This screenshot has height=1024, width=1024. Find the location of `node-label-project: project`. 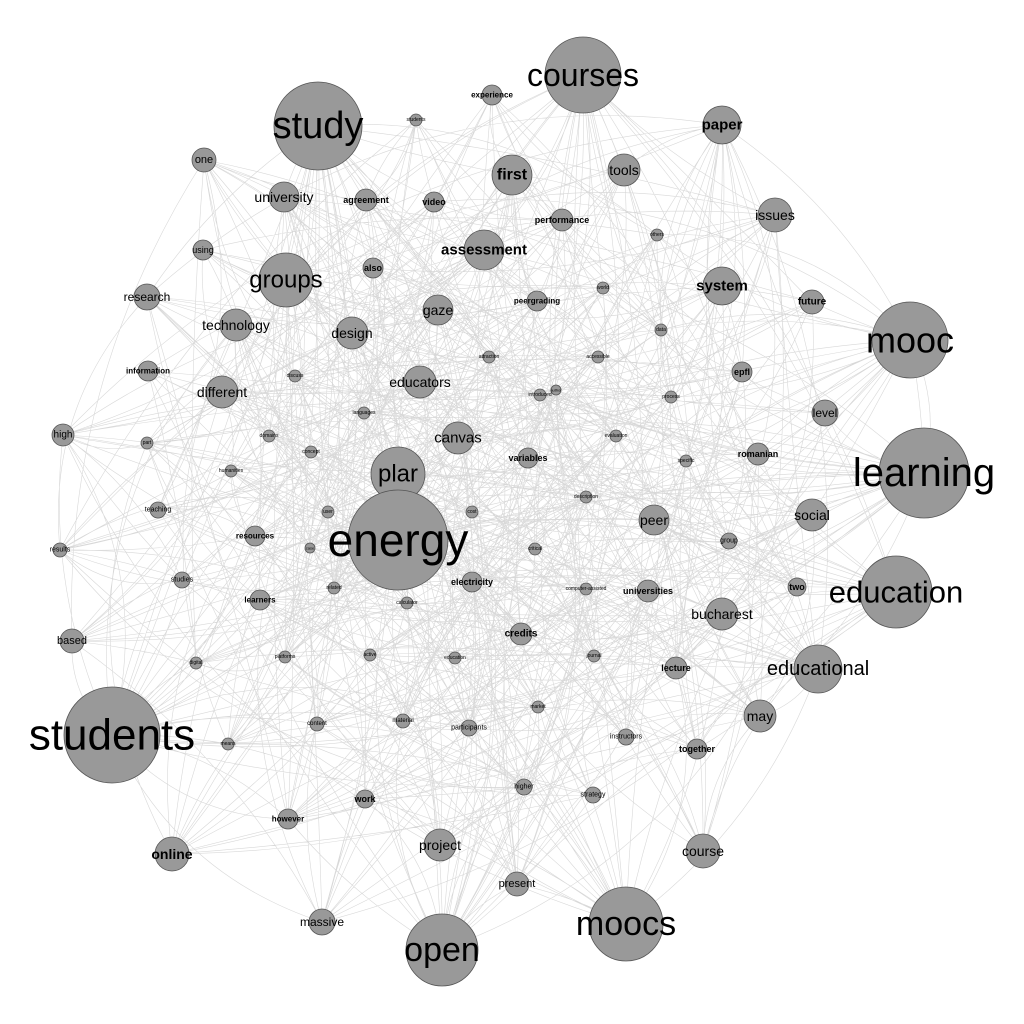

node-label-project: project is located at coordinates (440, 845).